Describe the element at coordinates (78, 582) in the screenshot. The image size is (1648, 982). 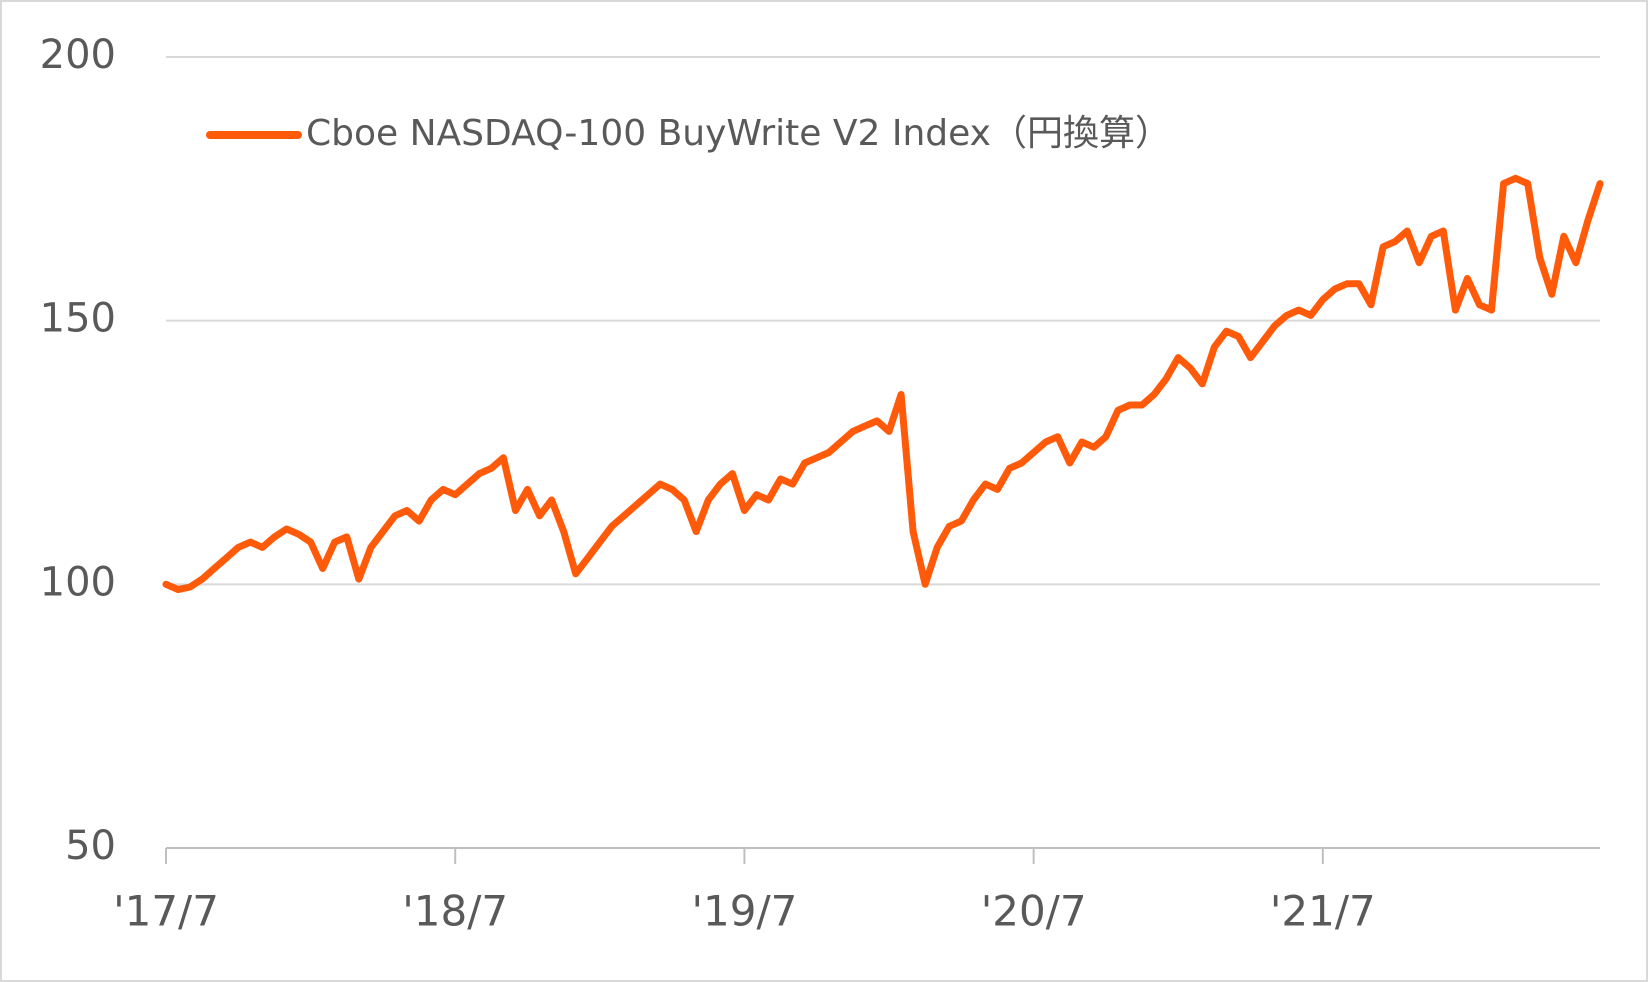
I see `y-tick-label: 100` at that location.